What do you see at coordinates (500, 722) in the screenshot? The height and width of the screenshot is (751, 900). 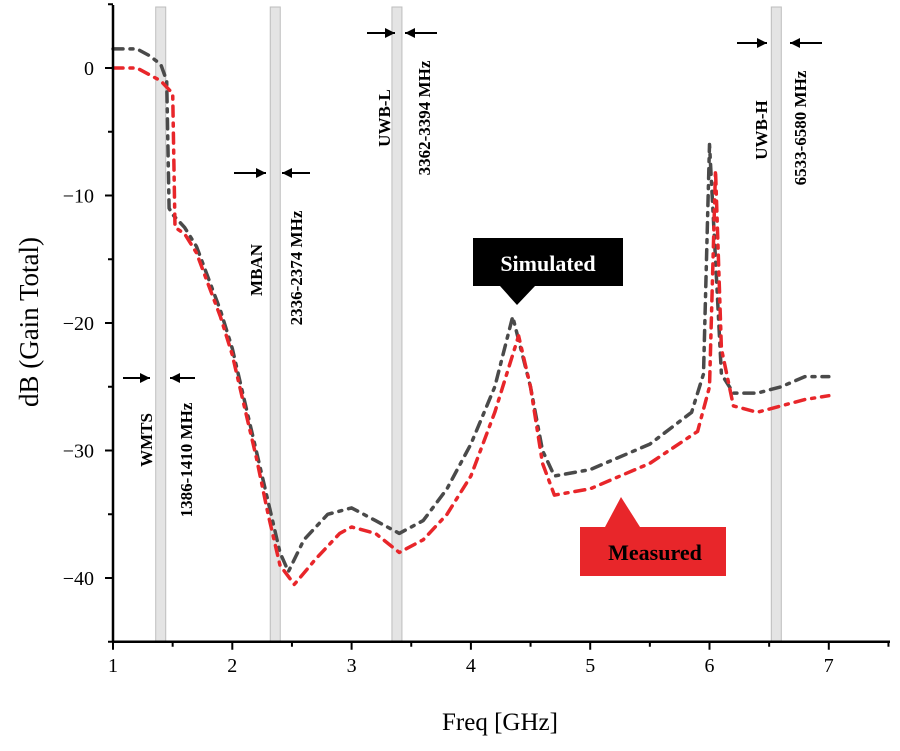 I see `x-axis-title: Freq [GHz]` at bounding box center [500, 722].